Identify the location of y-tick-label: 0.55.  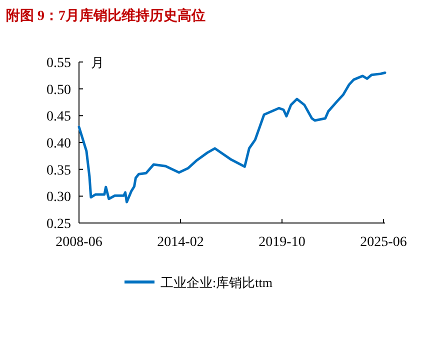
(58, 63).